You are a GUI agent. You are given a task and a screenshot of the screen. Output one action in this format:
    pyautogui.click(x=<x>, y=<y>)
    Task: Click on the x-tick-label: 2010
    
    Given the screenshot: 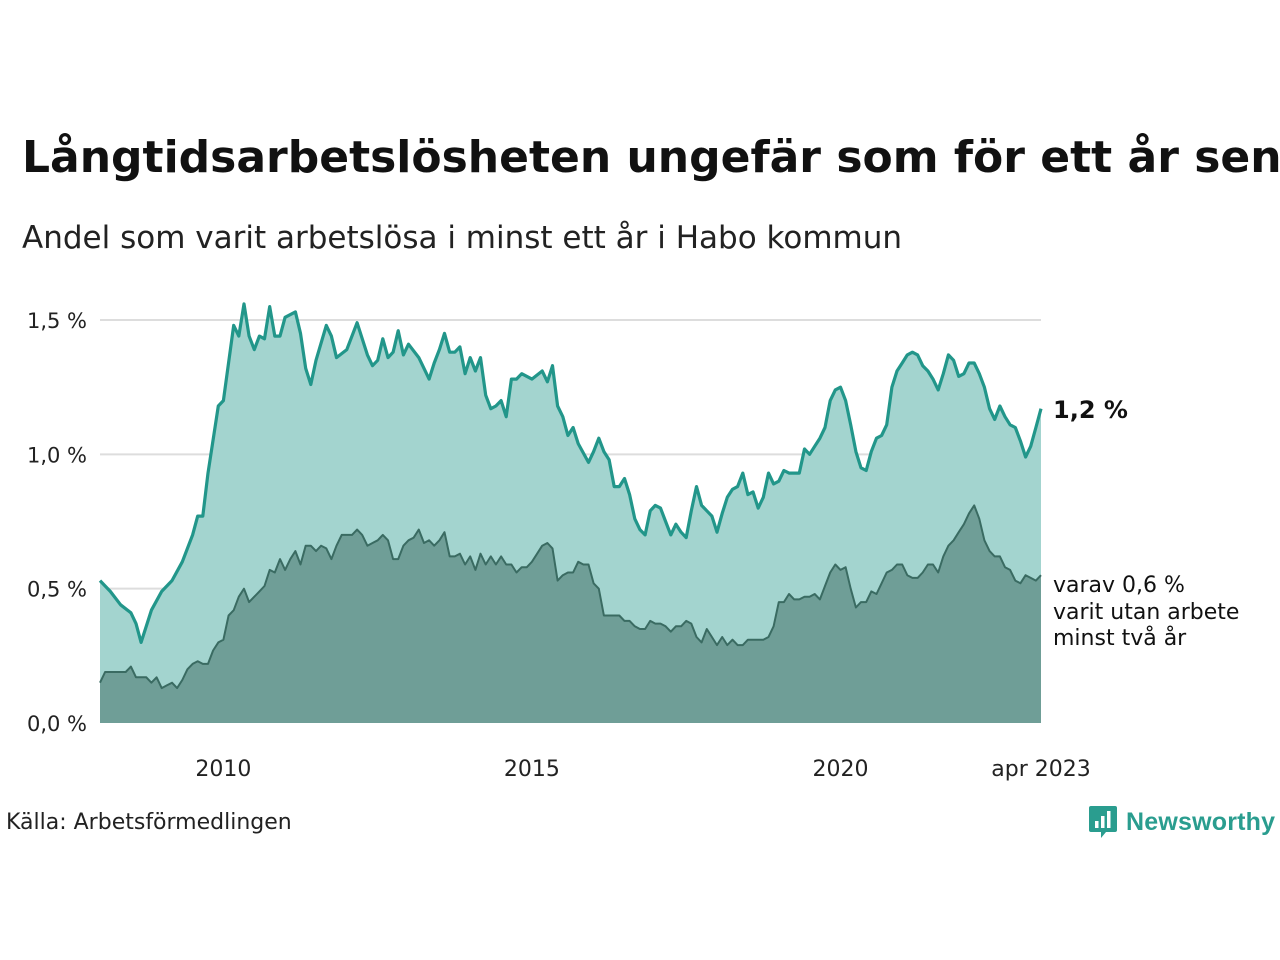 What is the action you would take?
    pyautogui.click(x=223, y=769)
    